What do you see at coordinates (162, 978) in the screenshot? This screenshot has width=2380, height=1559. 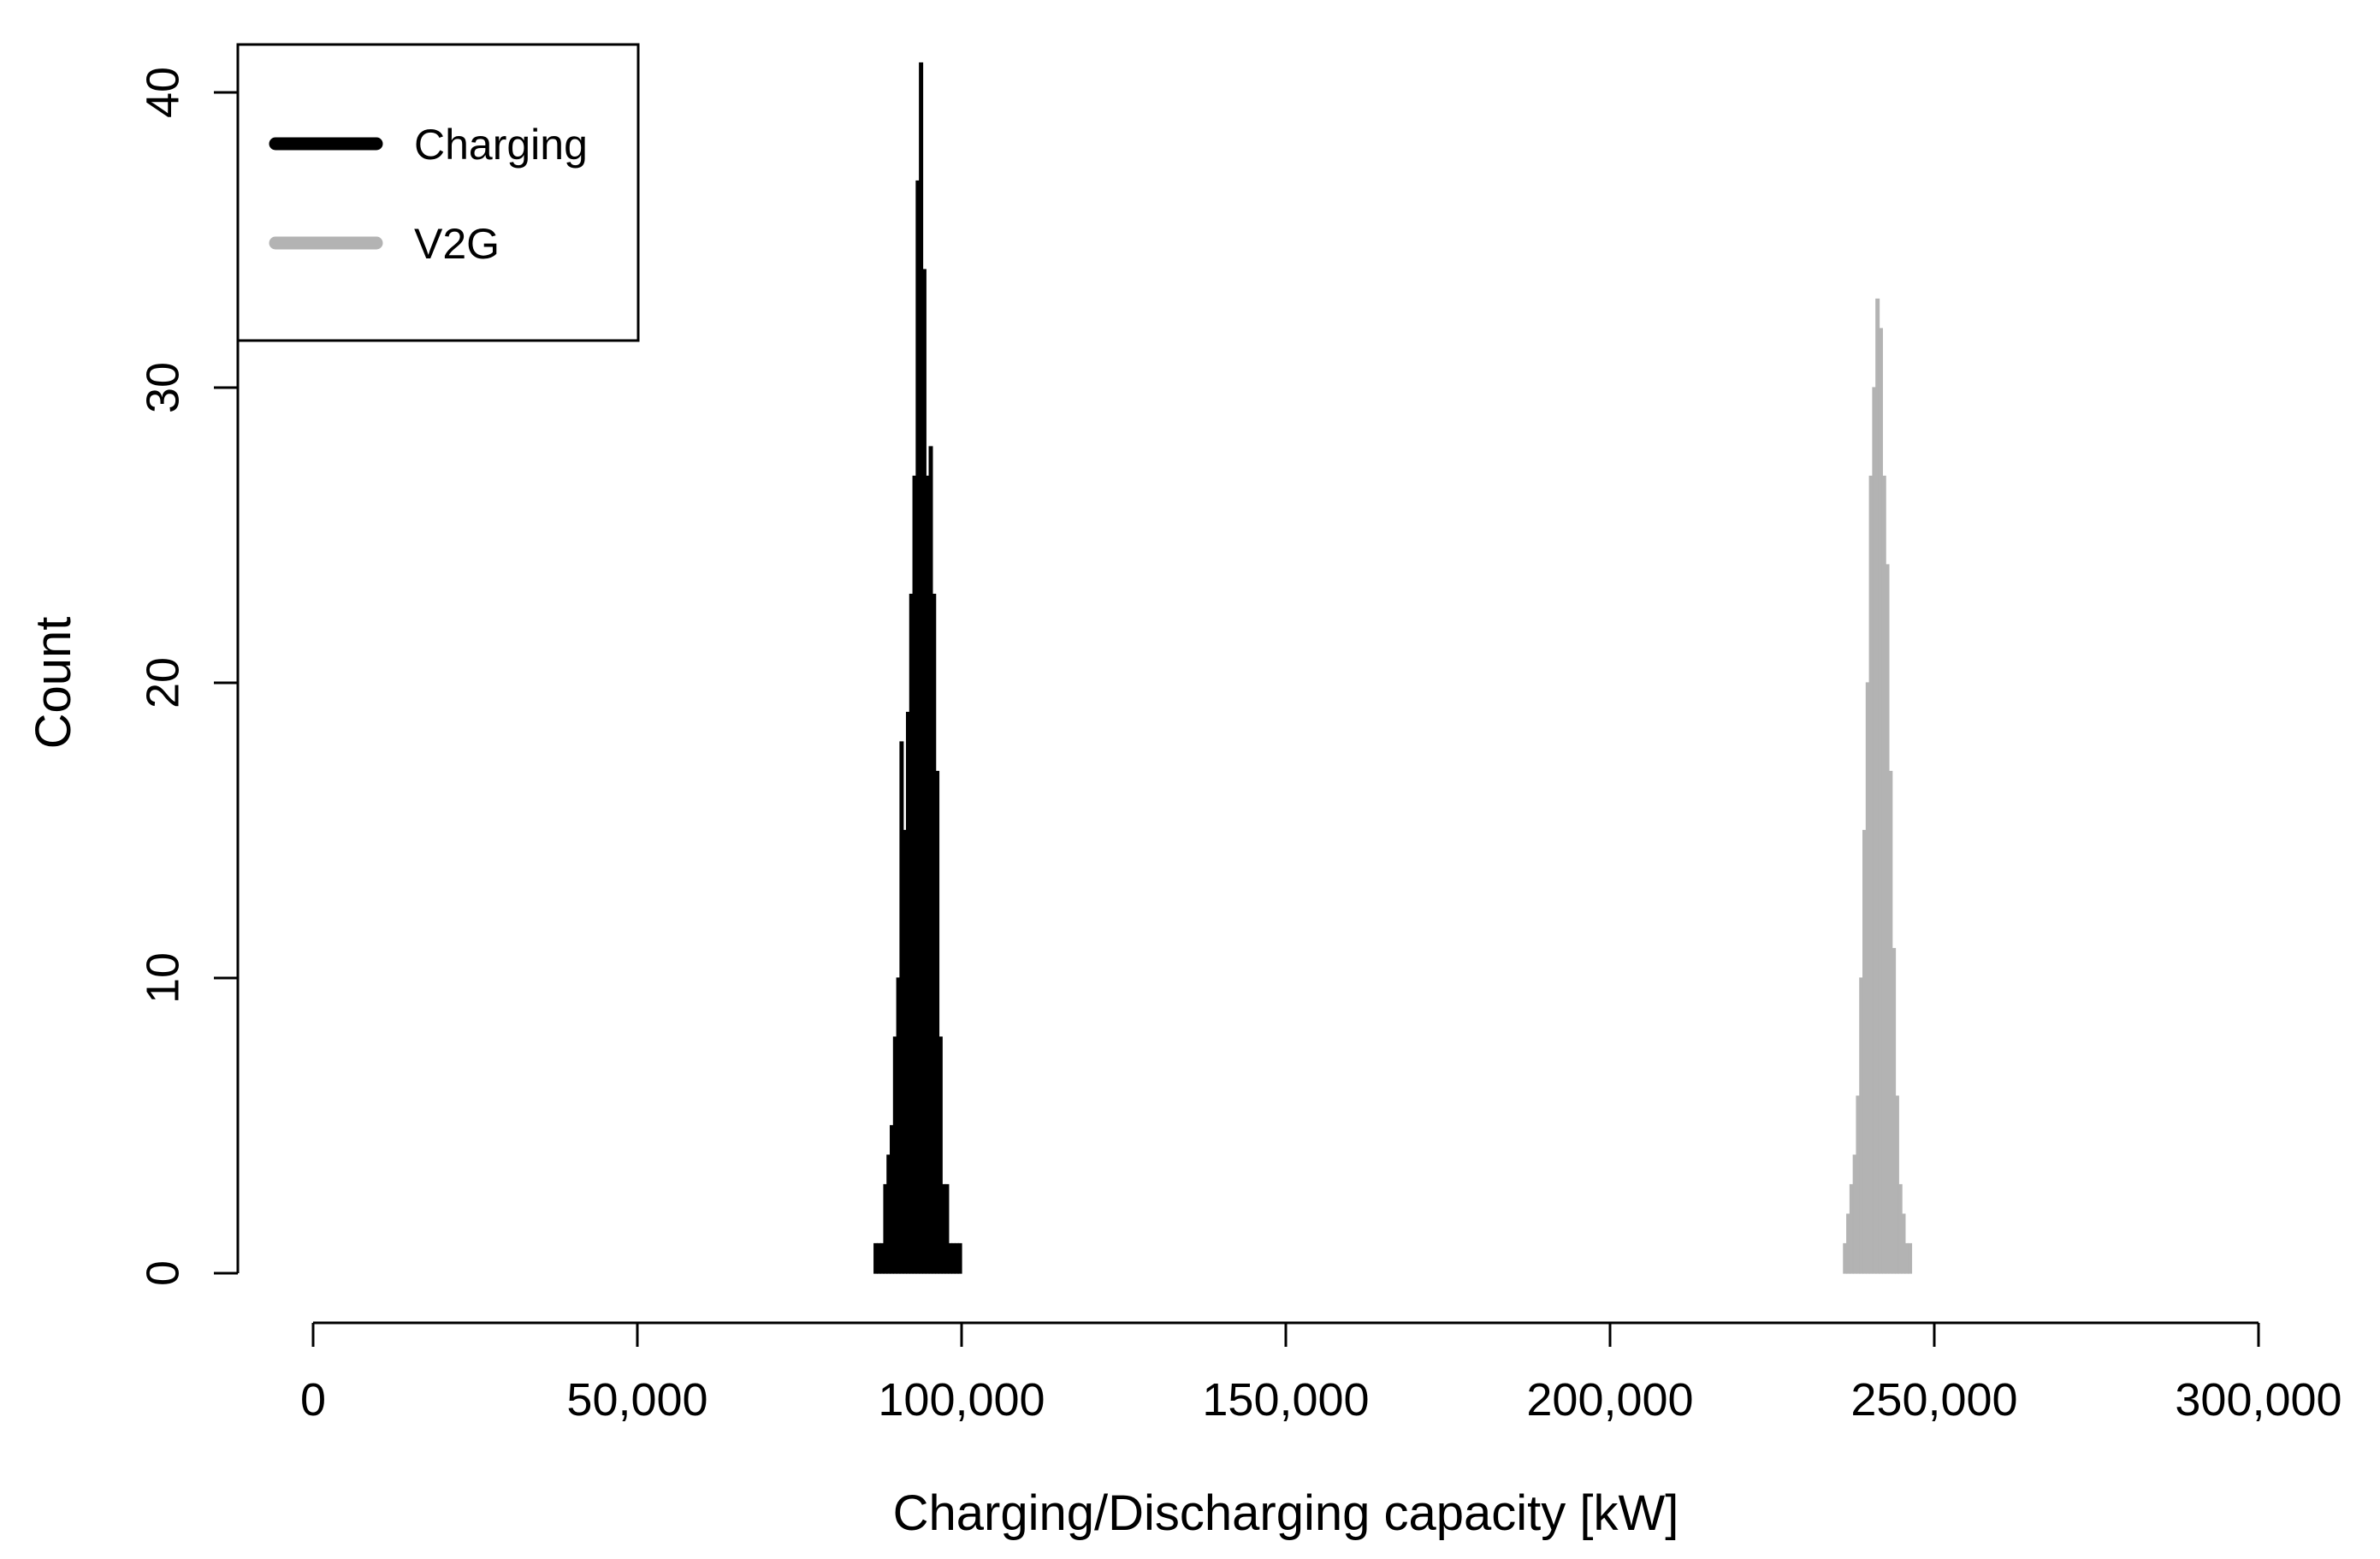 I see `y-tick-label: 10` at bounding box center [162, 978].